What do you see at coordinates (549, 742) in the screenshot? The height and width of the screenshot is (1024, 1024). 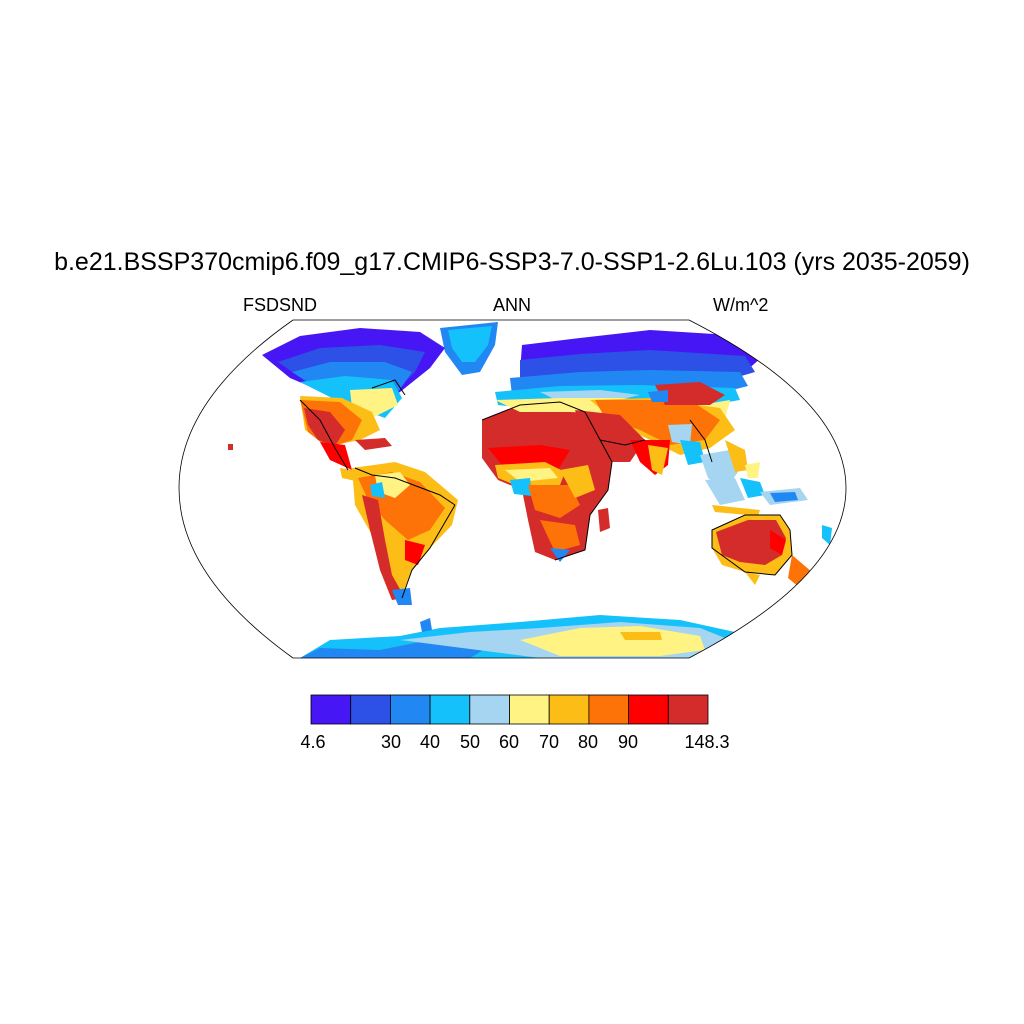 I see `colorbar-tick-label: 70` at bounding box center [549, 742].